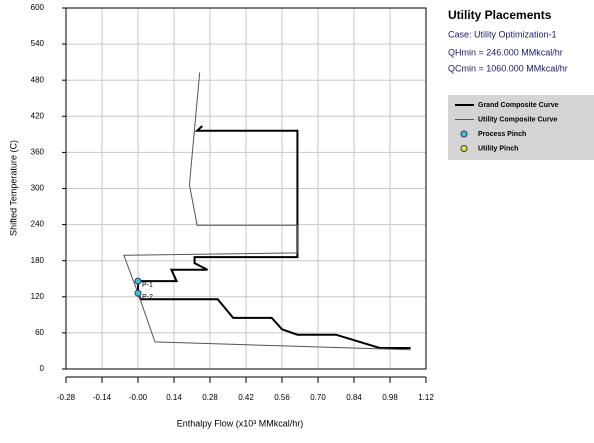  What do you see at coordinates (138, 397) in the screenshot?
I see `x-tick-label: -0.00` at bounding box center [138, 397].